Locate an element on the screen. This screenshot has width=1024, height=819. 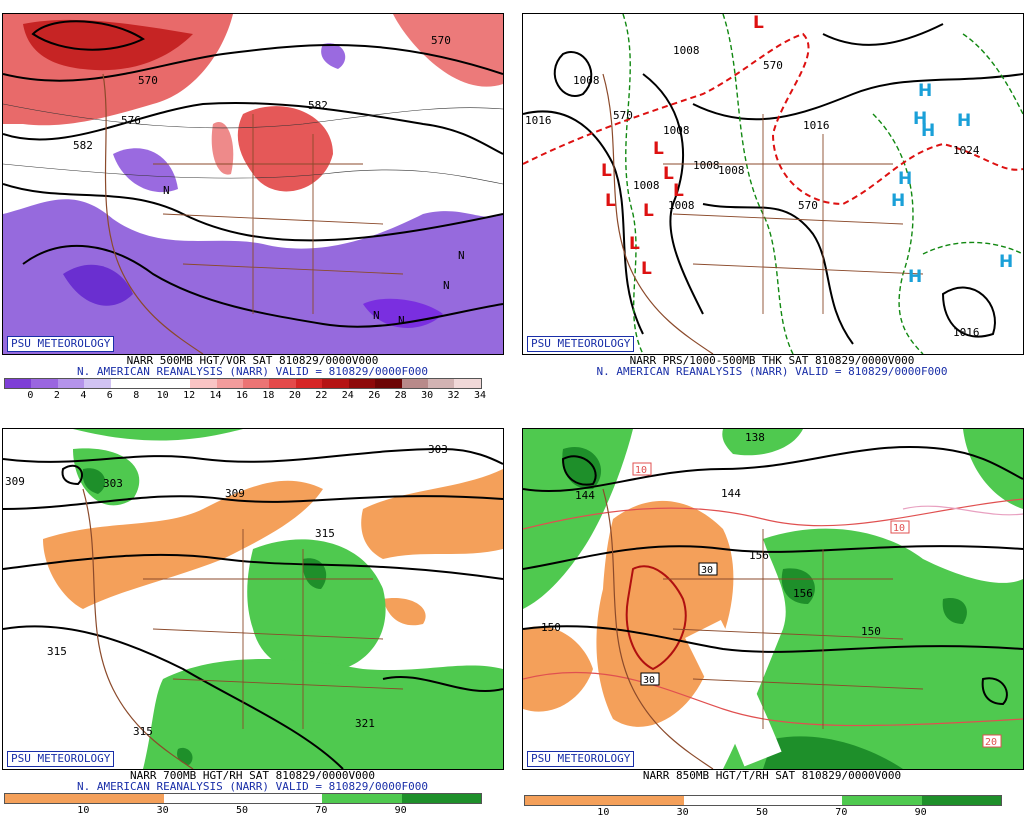
height-label-8: 321 is located at coordinates (365, 723).